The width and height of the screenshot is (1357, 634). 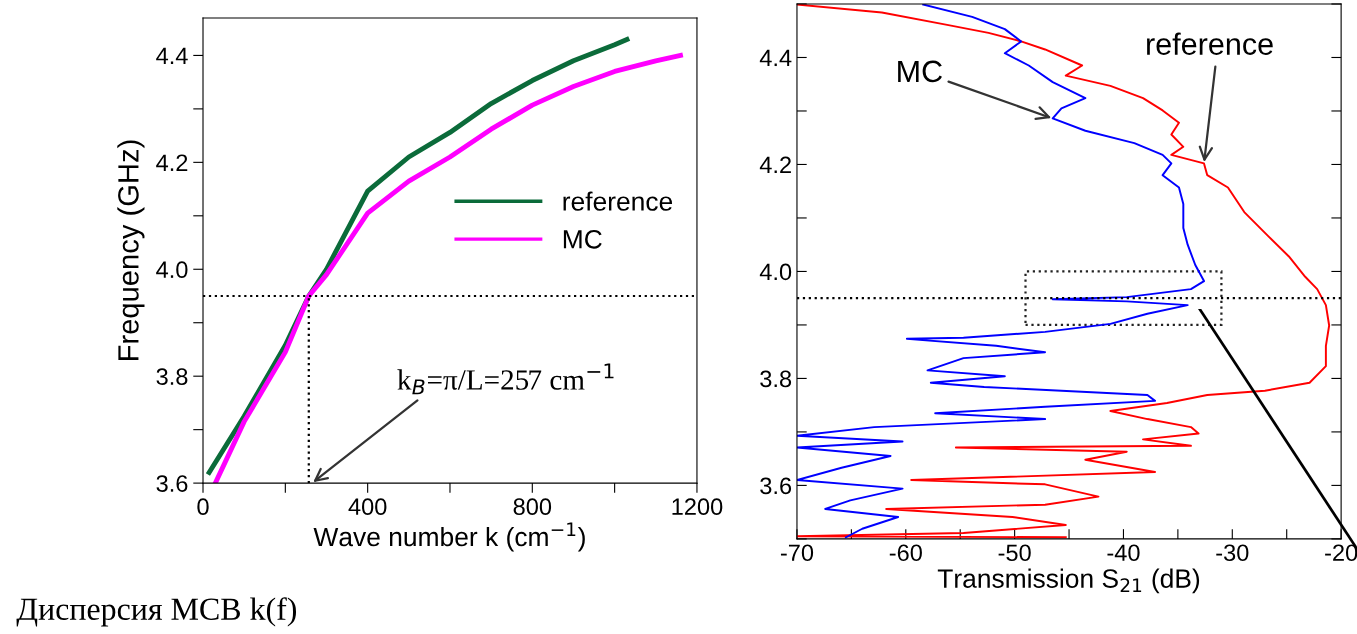 I want to click on series-label: MC, so click(x=920, y=71).